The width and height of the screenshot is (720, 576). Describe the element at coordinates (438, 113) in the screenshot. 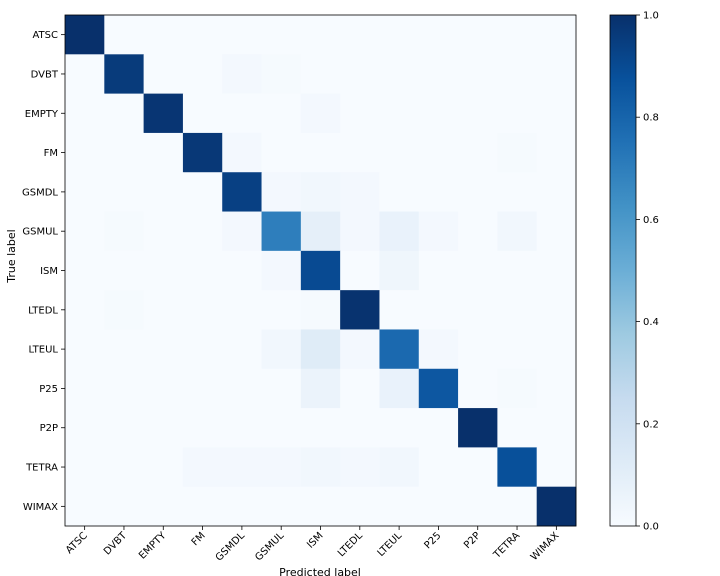

I see `cell-empty-p25` at that location.